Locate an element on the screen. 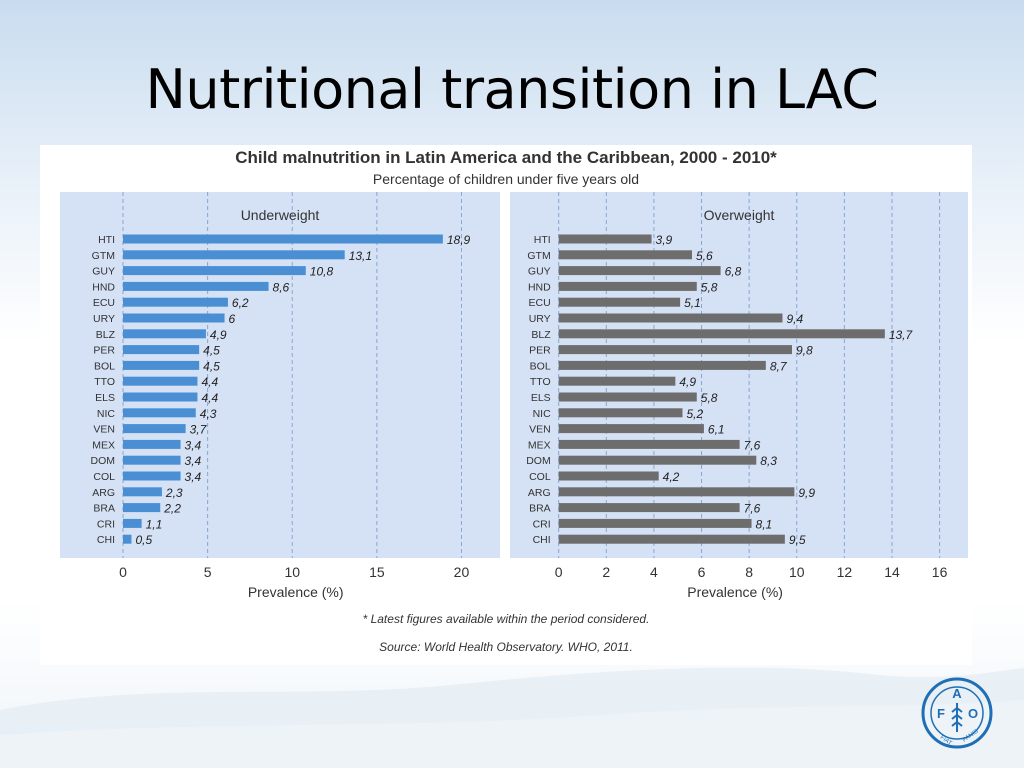  underweight-axis-label: Prevalence (%) is located at coordinates (296, 592).